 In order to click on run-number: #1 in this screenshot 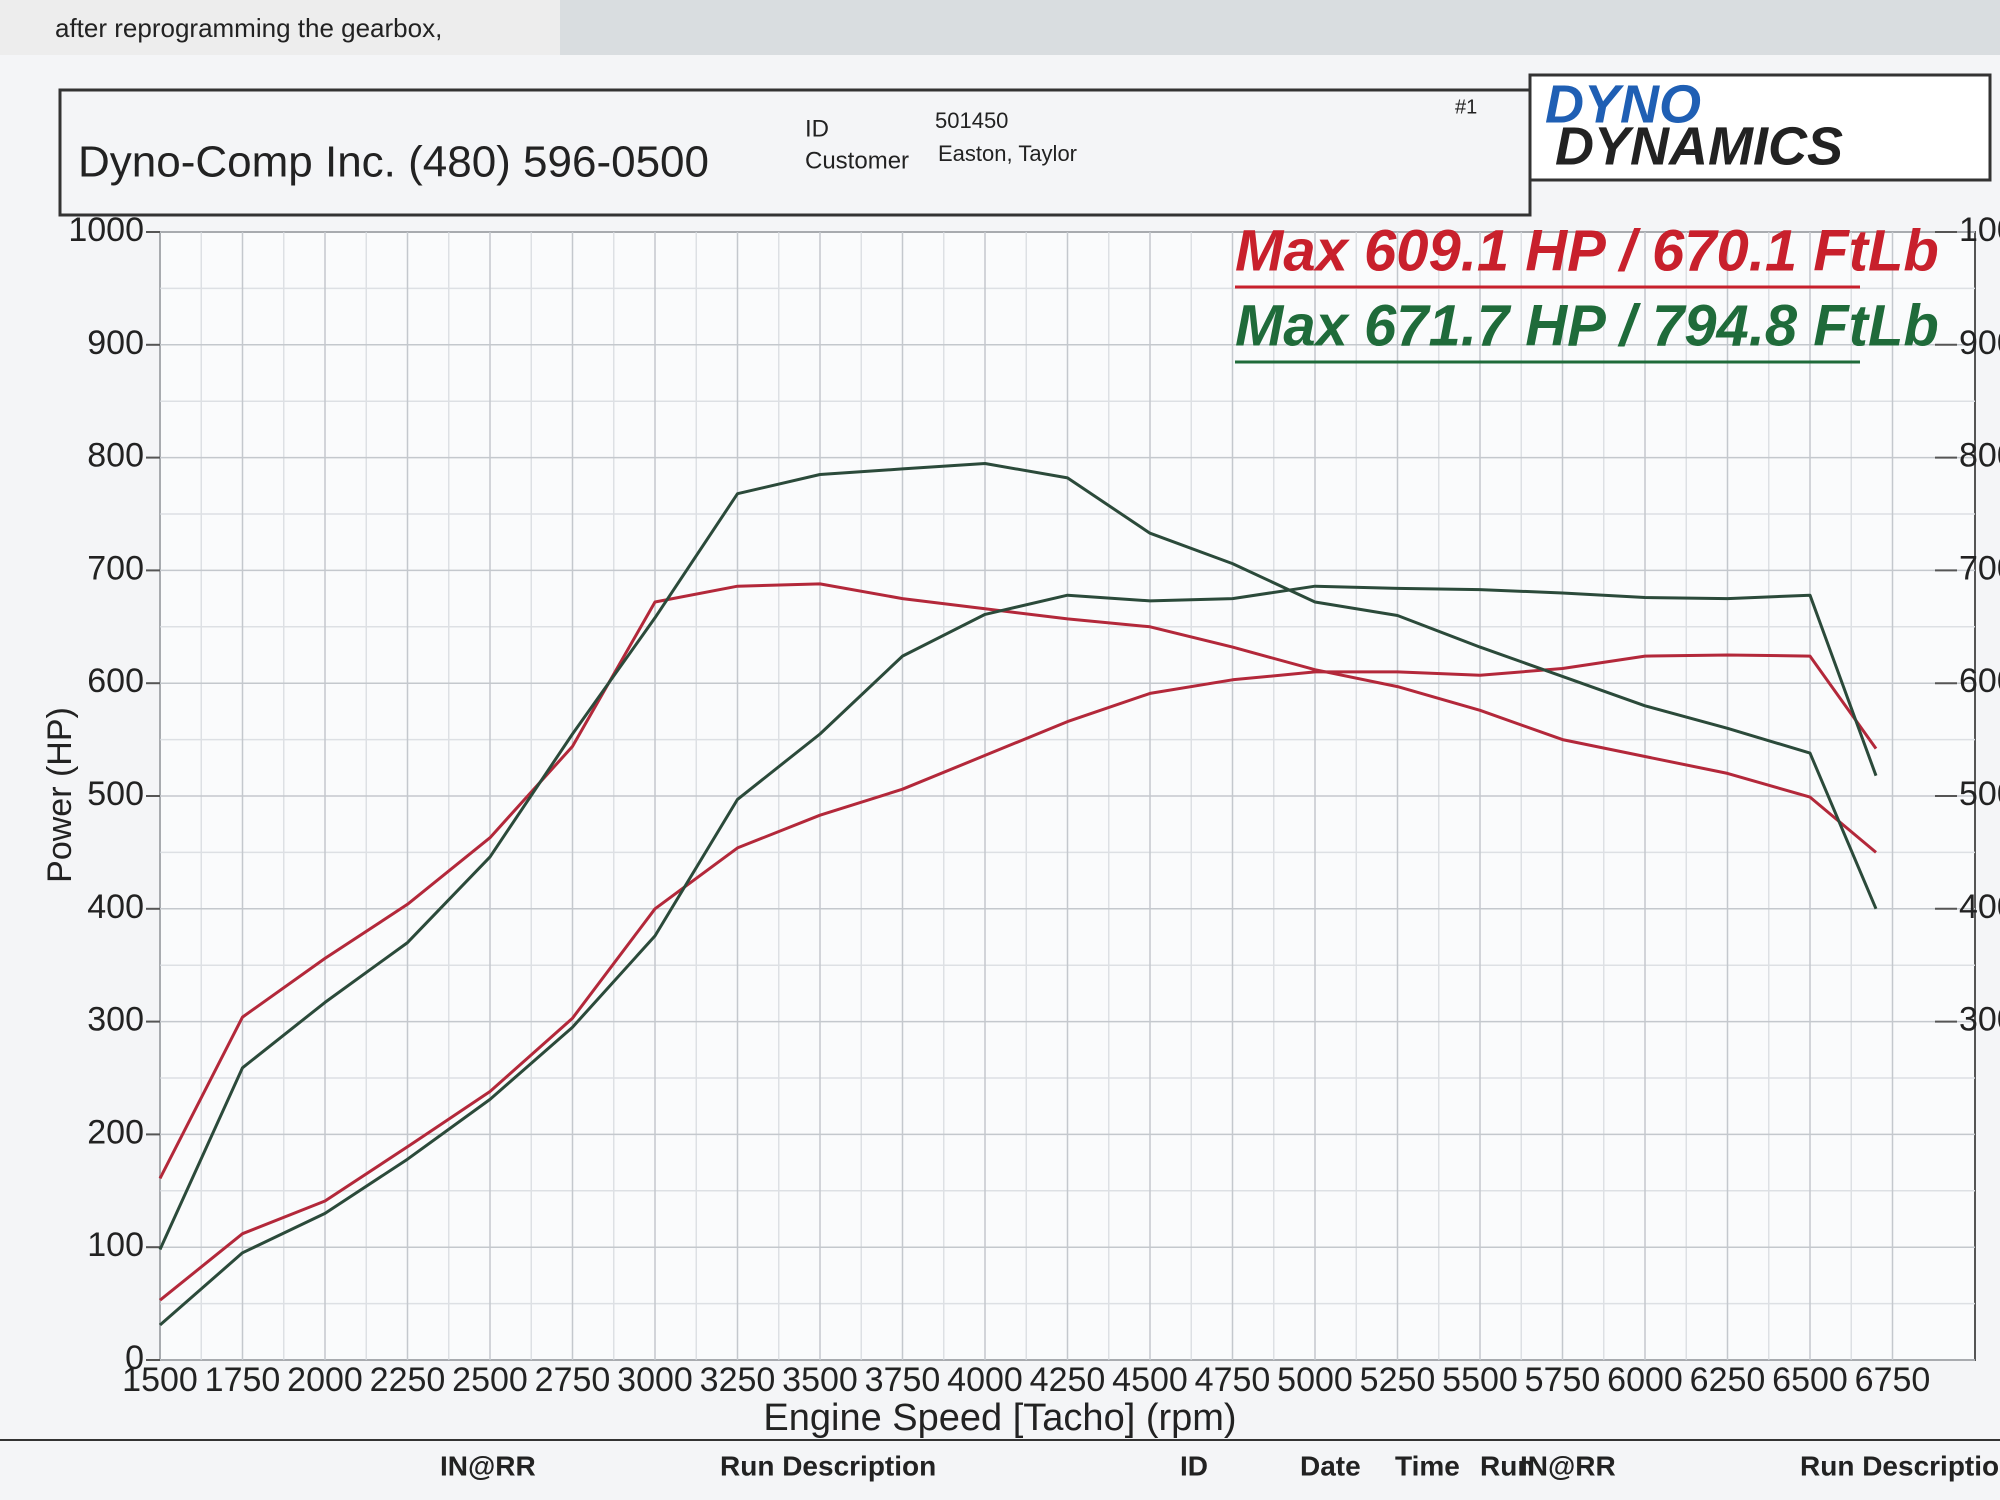, I will do `click(1466, 107)`.